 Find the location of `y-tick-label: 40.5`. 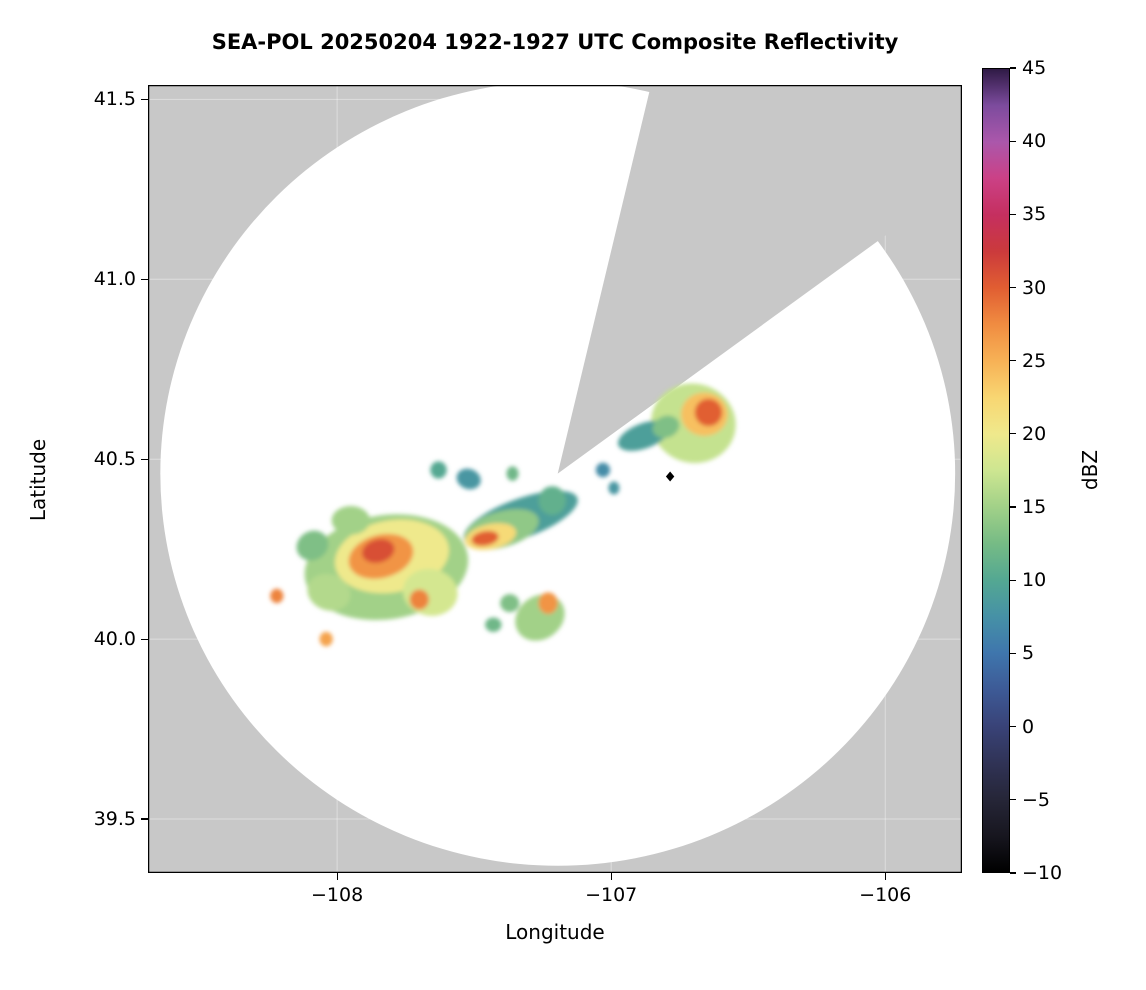

y-tick-label: 40.5 is located at coordinates (114, 459).